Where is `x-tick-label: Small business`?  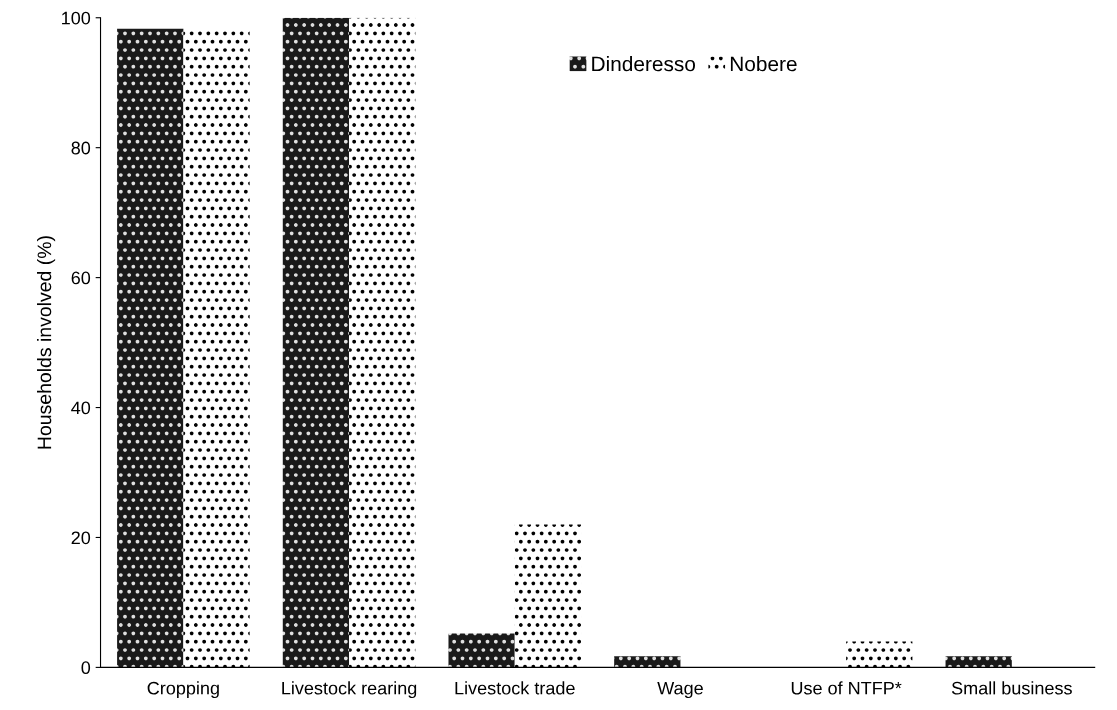
x-tick-label: Small business is located at coordinates (1011, 688).